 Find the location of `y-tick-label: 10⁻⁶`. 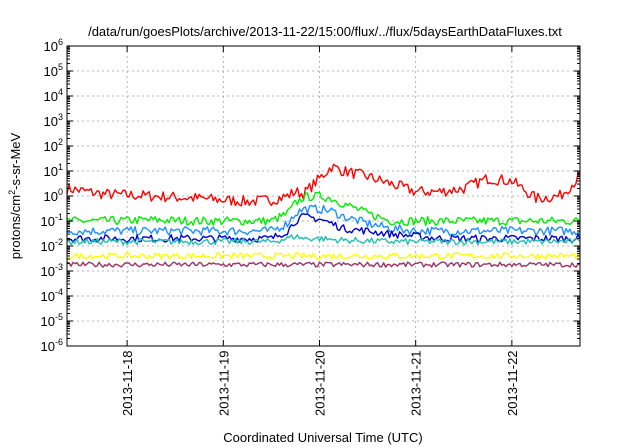

y-tick-label: 10⁻⁶ is located at coordinates (52, 345).